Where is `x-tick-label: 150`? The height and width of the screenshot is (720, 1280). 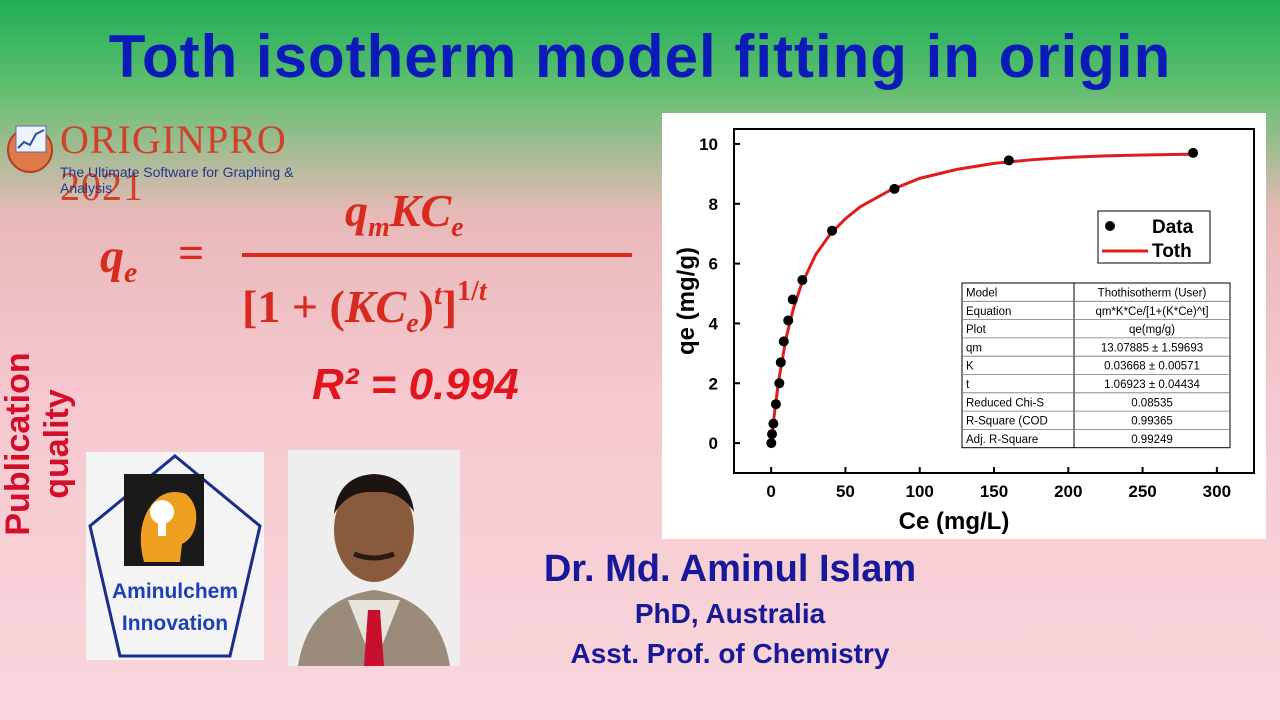 x-tick-label: 150 is located at coordinates (994, 491).